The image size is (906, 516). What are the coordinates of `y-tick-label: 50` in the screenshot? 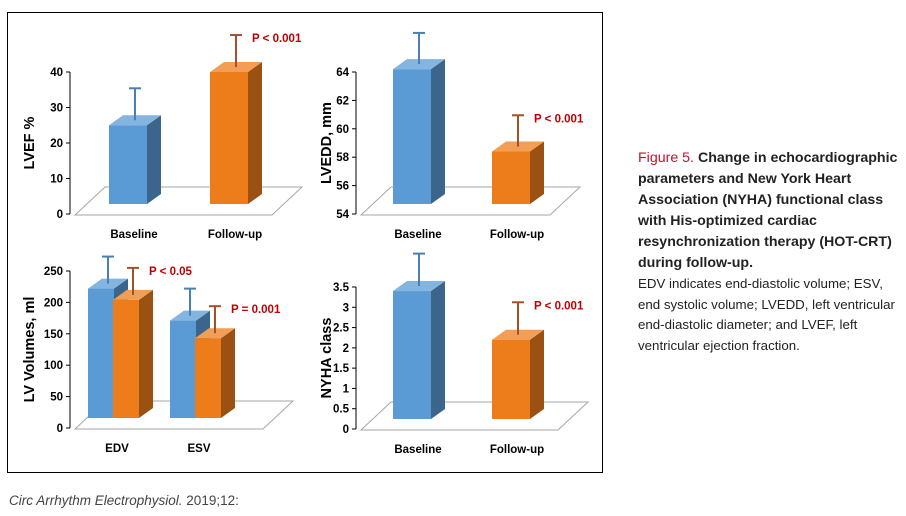 It's located at (56, 398).